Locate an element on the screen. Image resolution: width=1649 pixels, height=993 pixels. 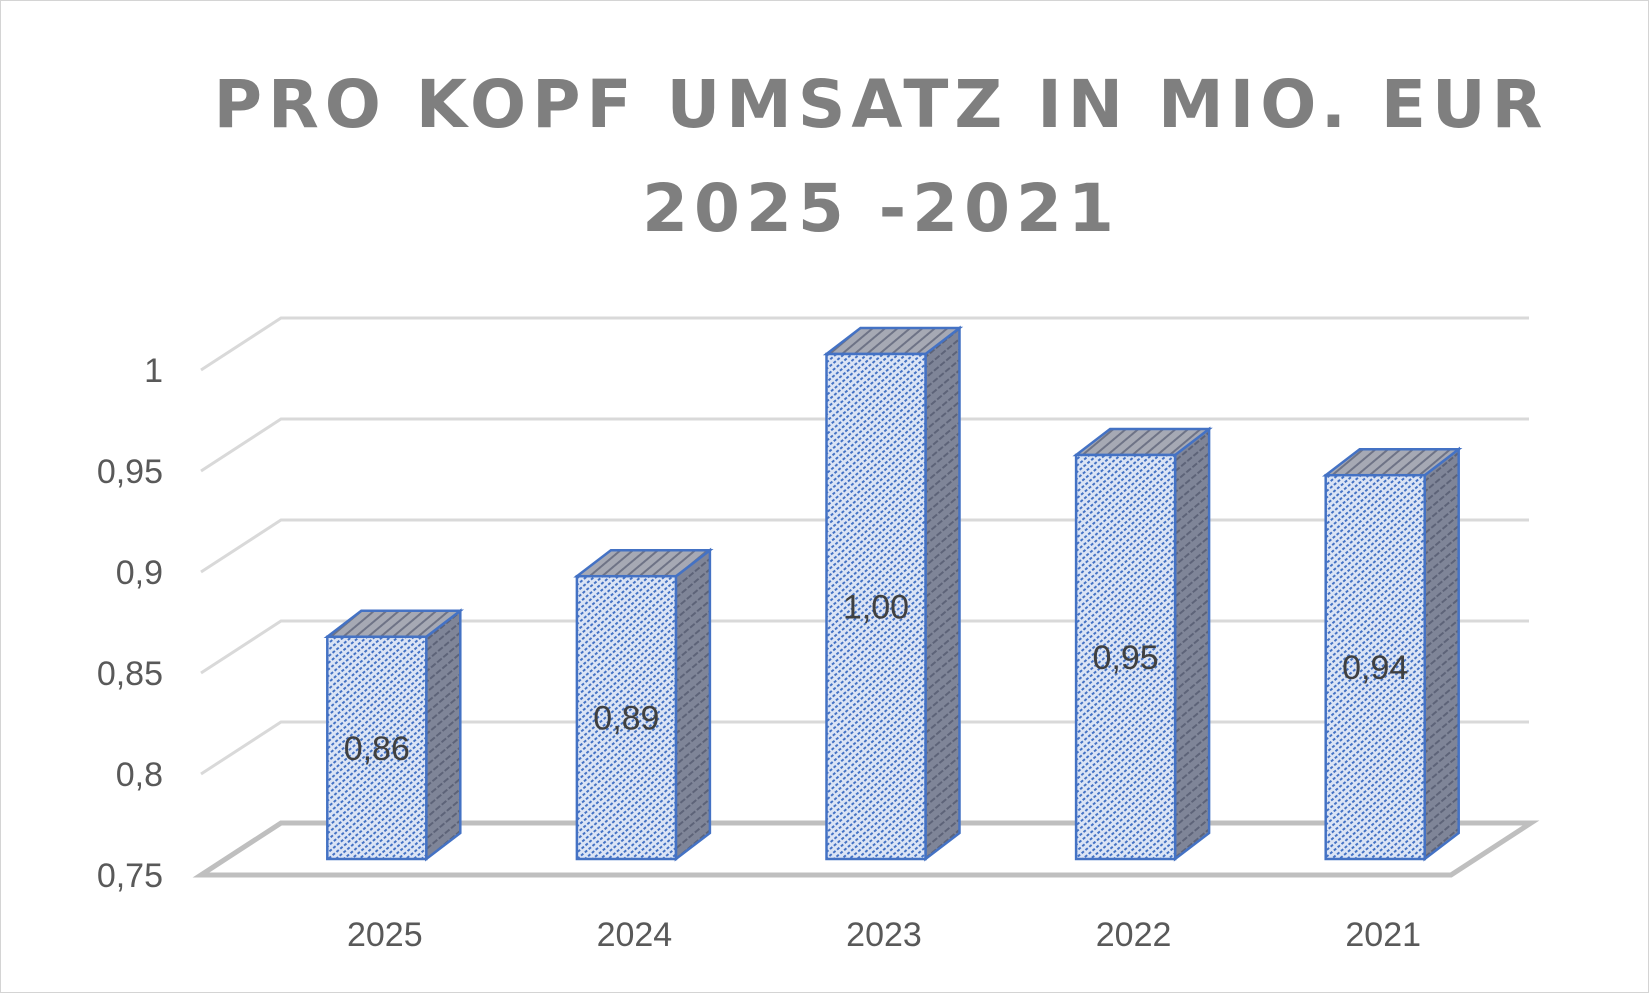
x-tick-label: 2022 is located at coordinates (1134, 935).